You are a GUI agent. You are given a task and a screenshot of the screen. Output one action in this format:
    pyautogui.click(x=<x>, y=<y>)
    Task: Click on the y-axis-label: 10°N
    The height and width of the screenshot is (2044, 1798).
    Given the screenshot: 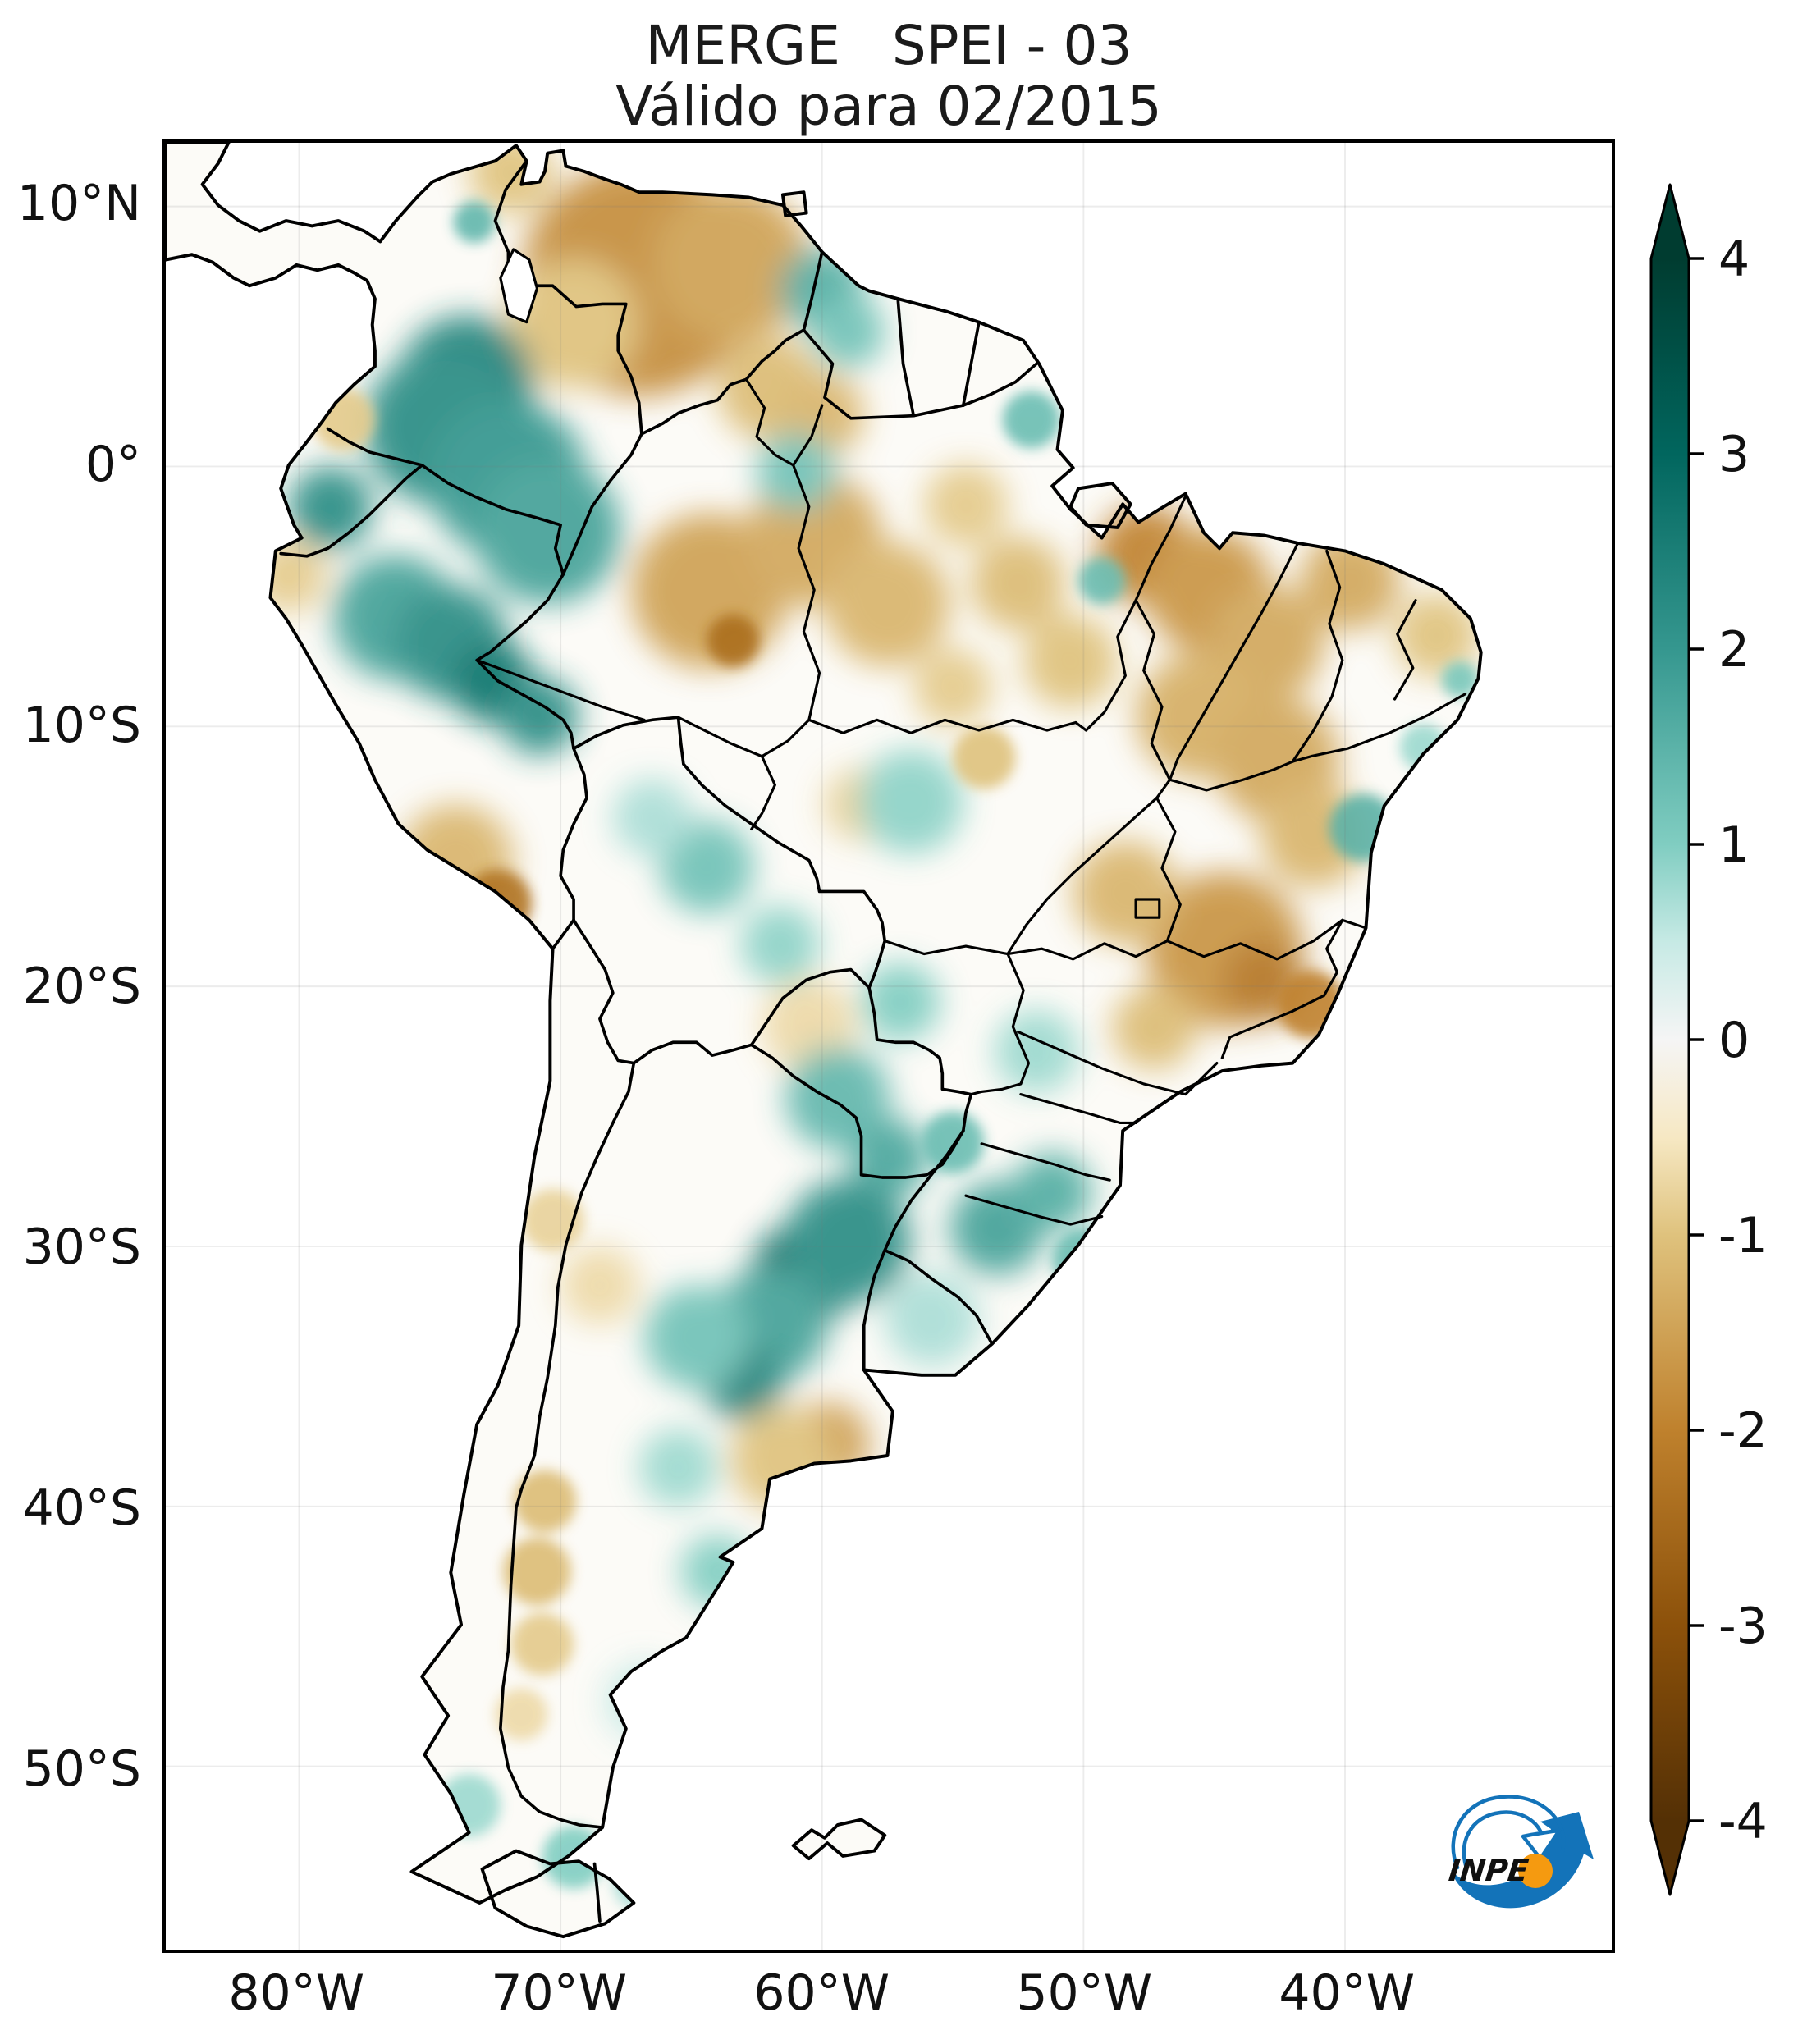 What is the action you would take?
    pyautogui.click(x=78, y=203)
    